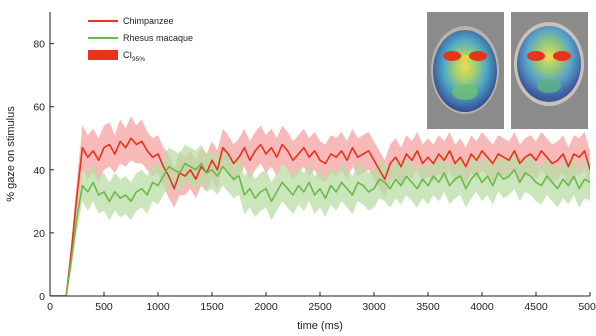 The height and width of the screenshot is (336, 596). What do you see at coordinates (42, 297) in the screenshot?
I see `y-tick-label: 0` at bounding box center [42, 297].